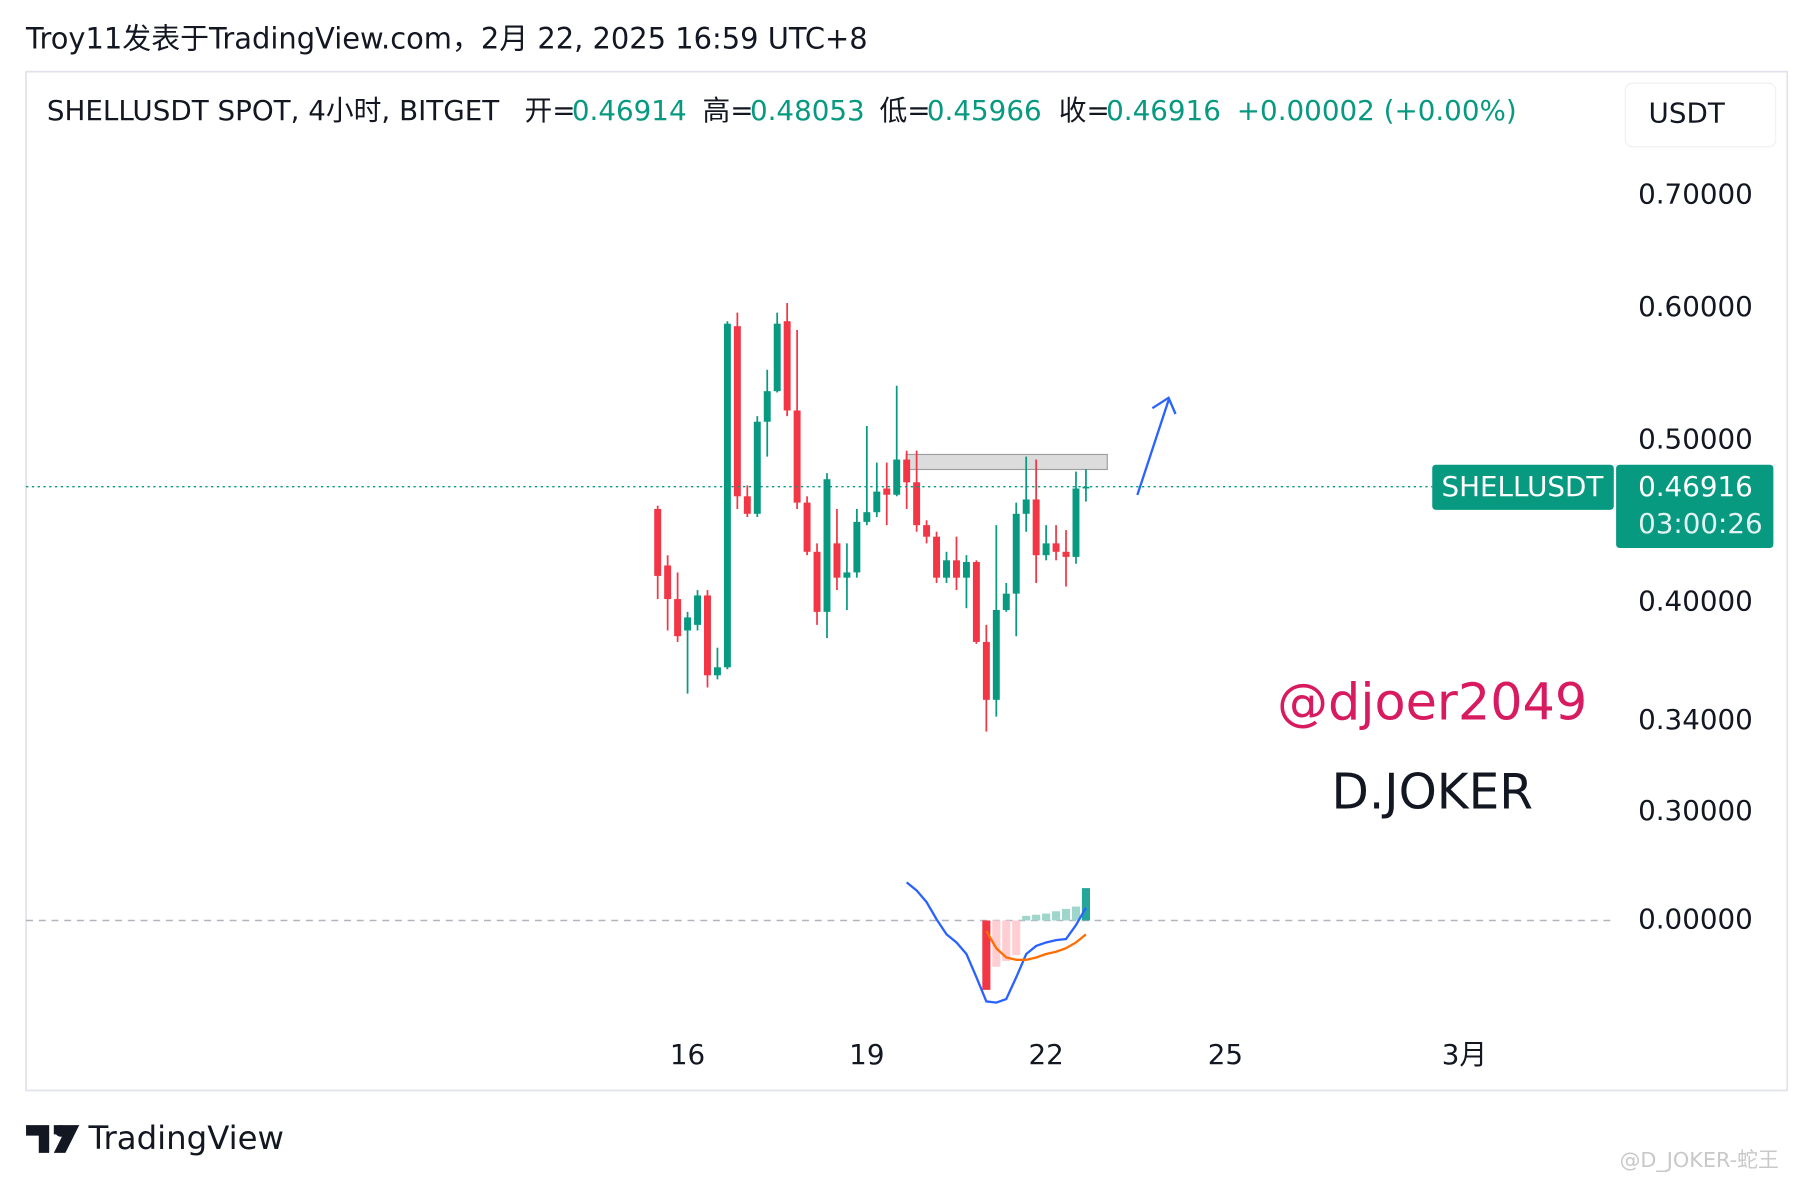  I want to click on ohlc-value: 0.48053, so click(807, 110).